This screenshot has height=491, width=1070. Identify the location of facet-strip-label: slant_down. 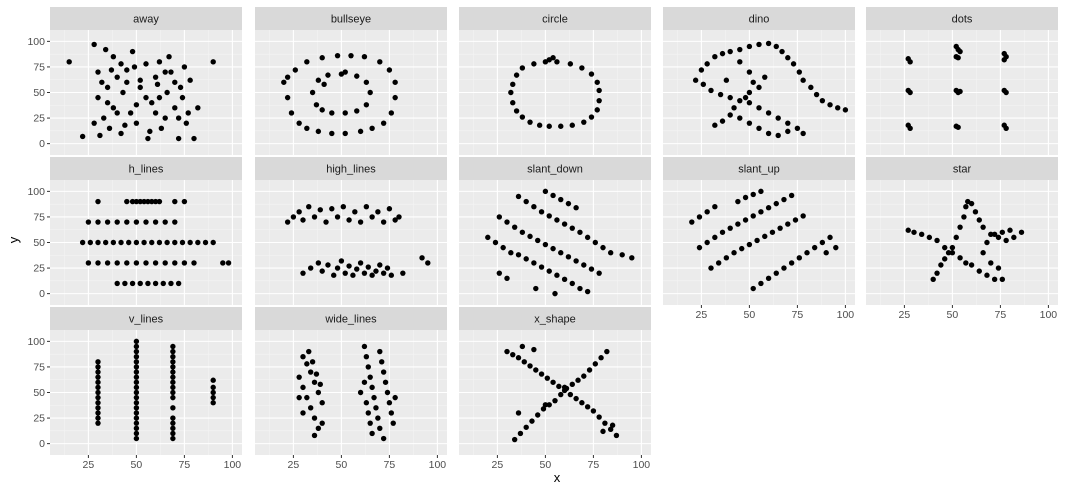
(555, 170).